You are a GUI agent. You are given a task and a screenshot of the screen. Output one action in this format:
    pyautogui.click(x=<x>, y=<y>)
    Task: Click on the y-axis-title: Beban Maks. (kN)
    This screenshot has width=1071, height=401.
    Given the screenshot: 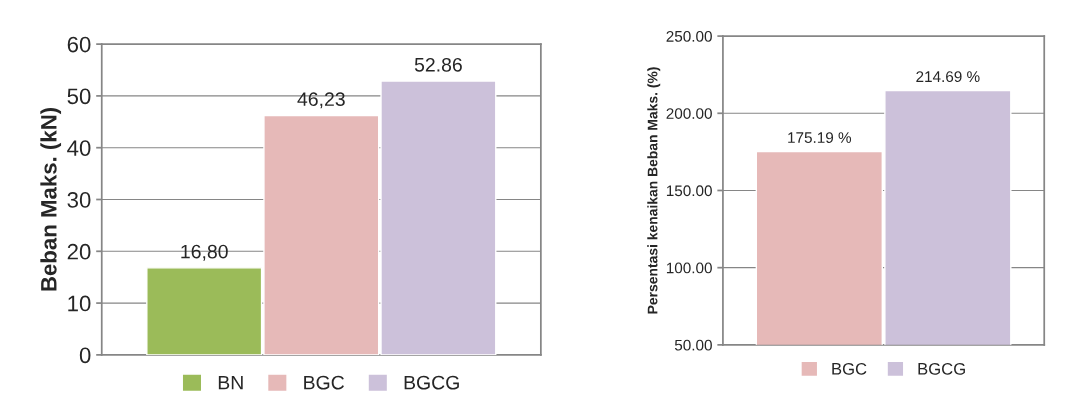 What is the action you would take?
    pyautogui.click(x=51, y=199)
    